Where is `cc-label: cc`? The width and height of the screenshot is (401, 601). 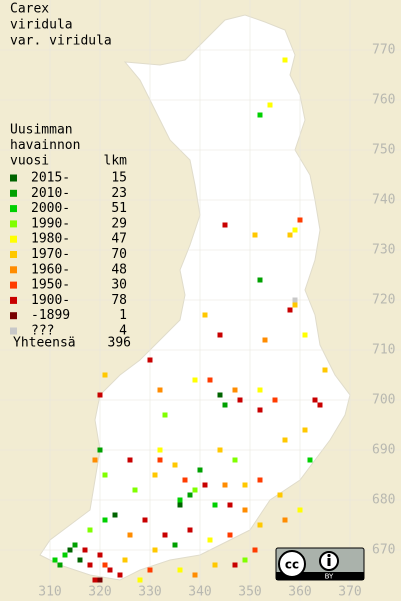 cc-label: cc is located at coordinates (292, 565).